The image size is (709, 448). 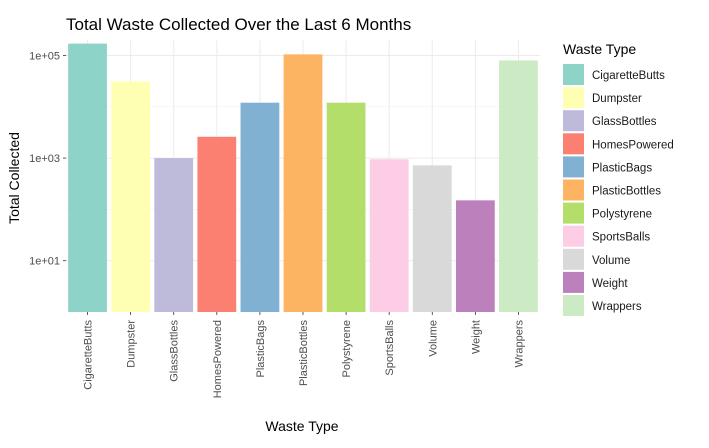 I want to click on bar-dumpster, so click(x=131, y=197).